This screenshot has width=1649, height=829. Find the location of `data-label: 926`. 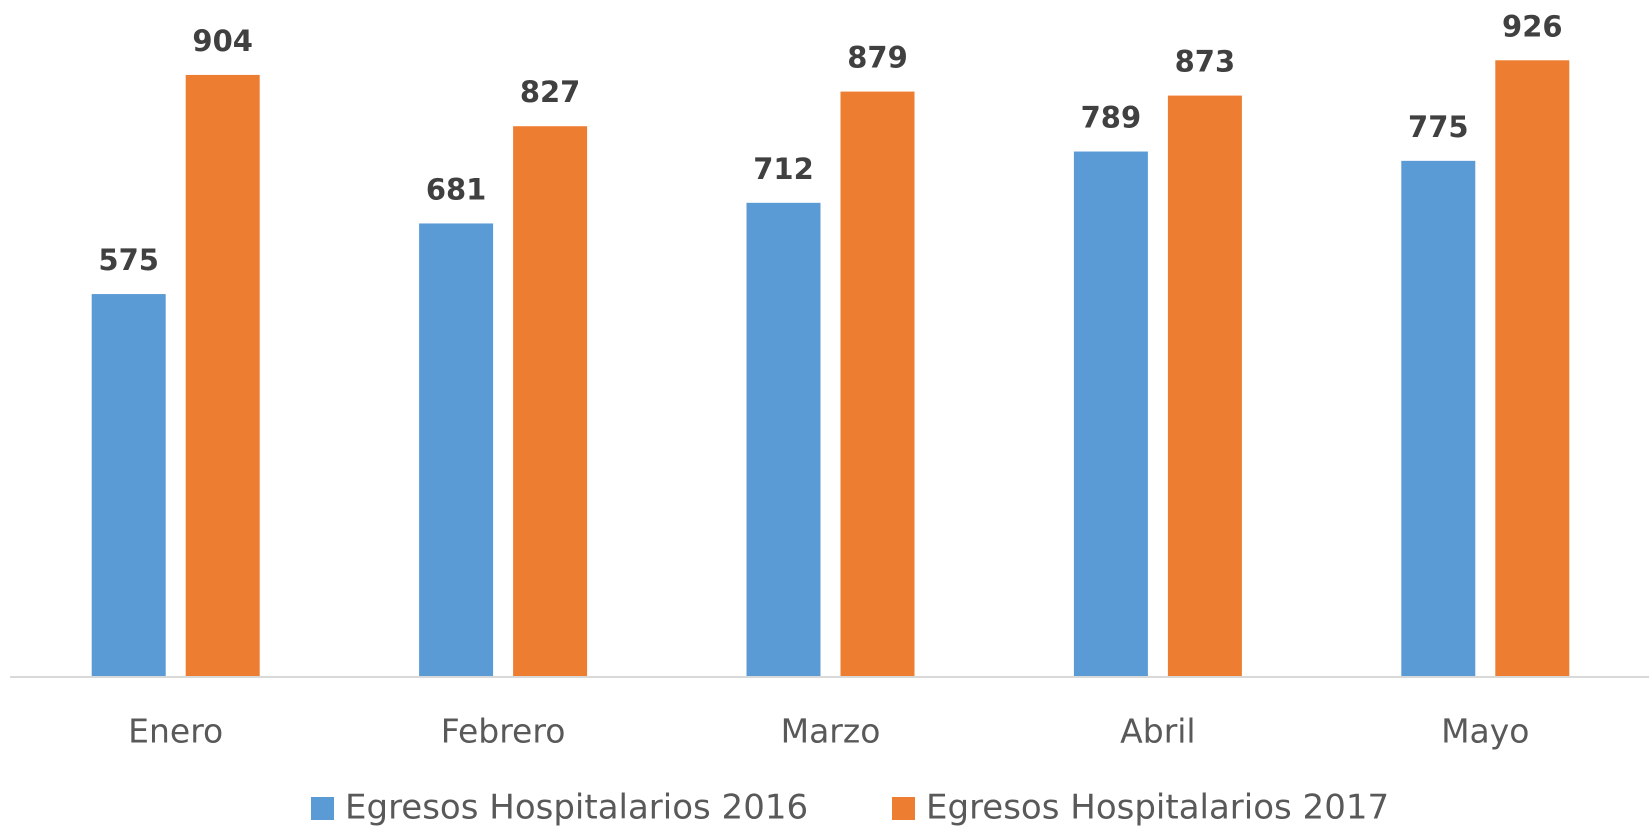

data-label: 926 is located at coordinates (1532, 26).